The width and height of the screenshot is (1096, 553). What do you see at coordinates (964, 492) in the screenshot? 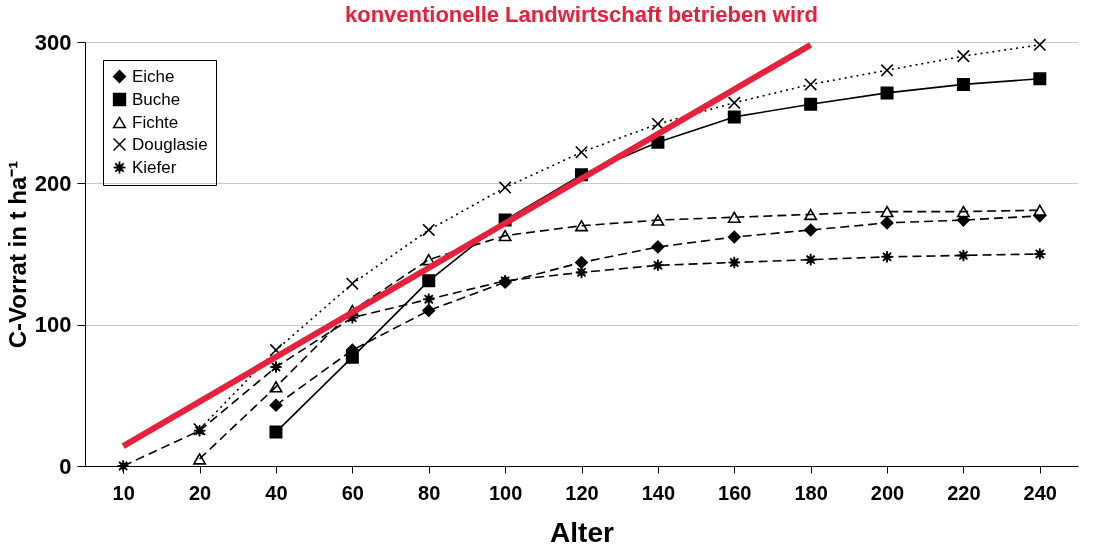
I see `x-tick-label: 220` at bounding box center [964, 492].